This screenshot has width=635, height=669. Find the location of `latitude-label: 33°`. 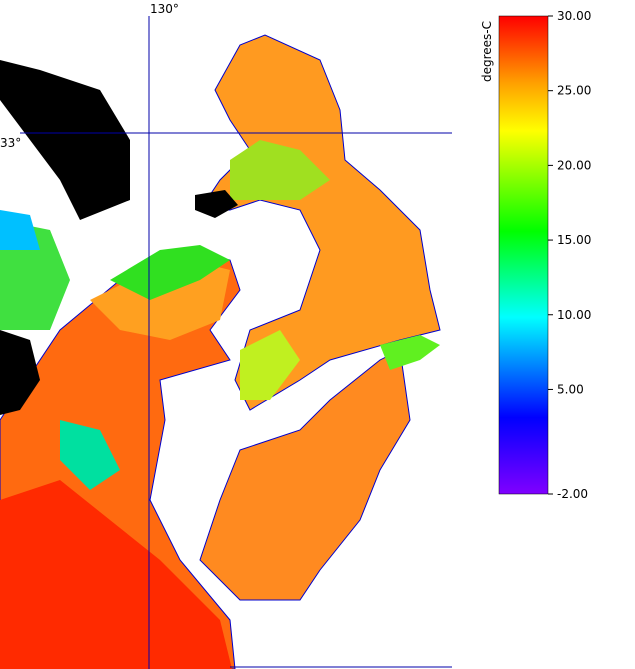

latitude-label: 33° is located at coordinates (10, 143).